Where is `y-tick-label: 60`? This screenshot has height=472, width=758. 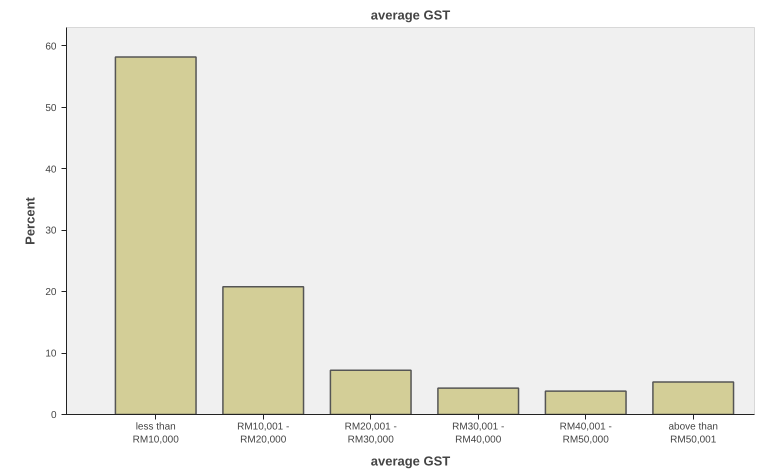
y-tick-label: 60 is located at coordinates (51, 46).